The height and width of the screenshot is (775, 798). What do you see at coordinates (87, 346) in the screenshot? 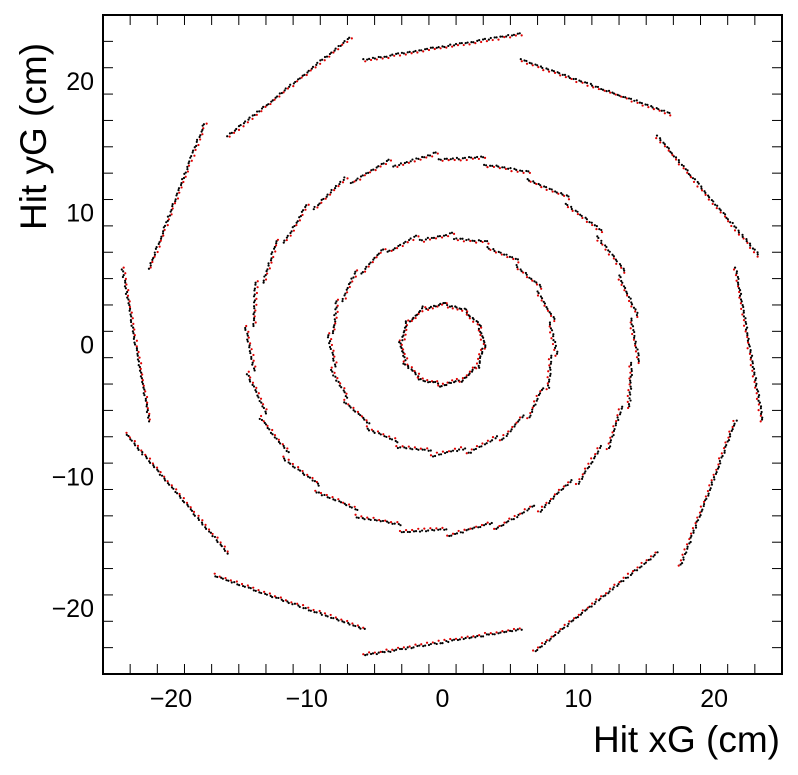
I see `y-tick-label: 0` at bounding box center [87, 346].